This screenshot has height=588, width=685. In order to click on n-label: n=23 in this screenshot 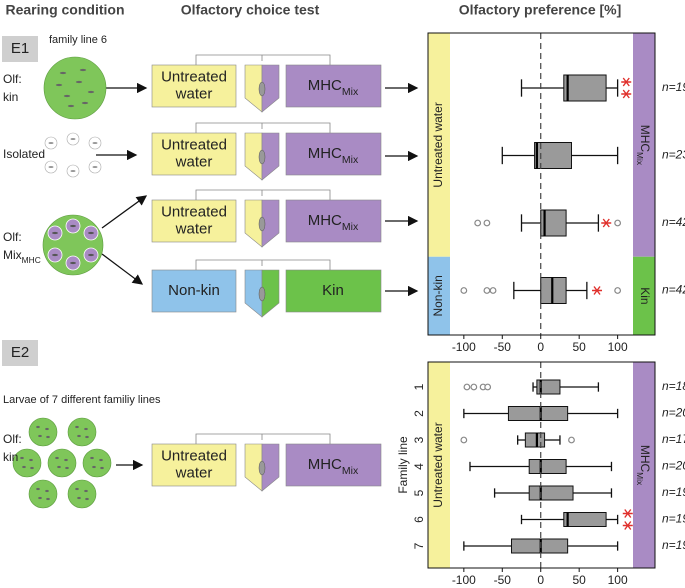, I will do `click(673, 155)`.